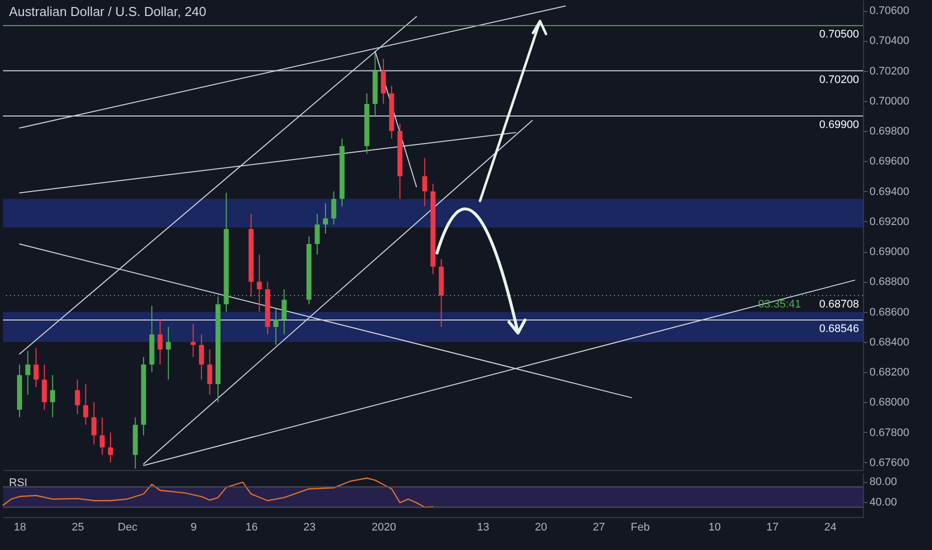 The height and width of the screenshot is (550, 932). What do you see at coordinates (890, 462) in the screenshot?
I see `y-tick-label: 0.67600` at bounding box center [890, 462].